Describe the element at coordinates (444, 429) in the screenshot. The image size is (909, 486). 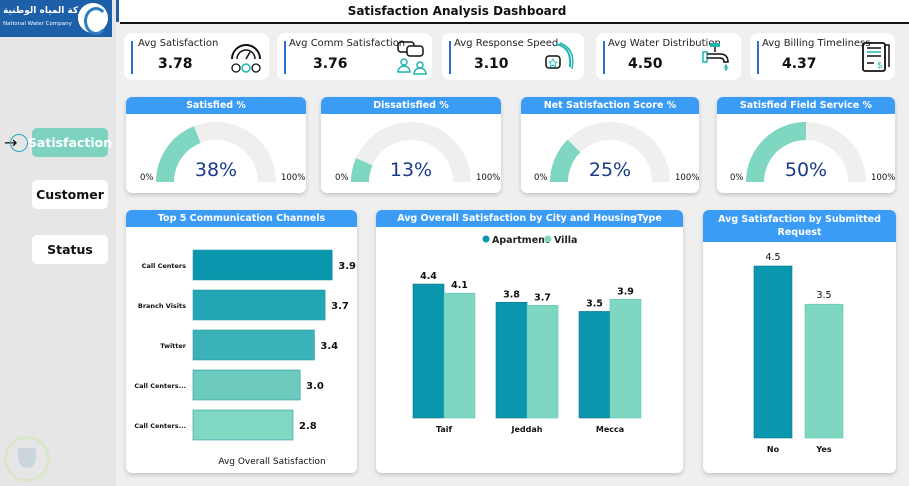
I see `category-label: Taif` at that location.